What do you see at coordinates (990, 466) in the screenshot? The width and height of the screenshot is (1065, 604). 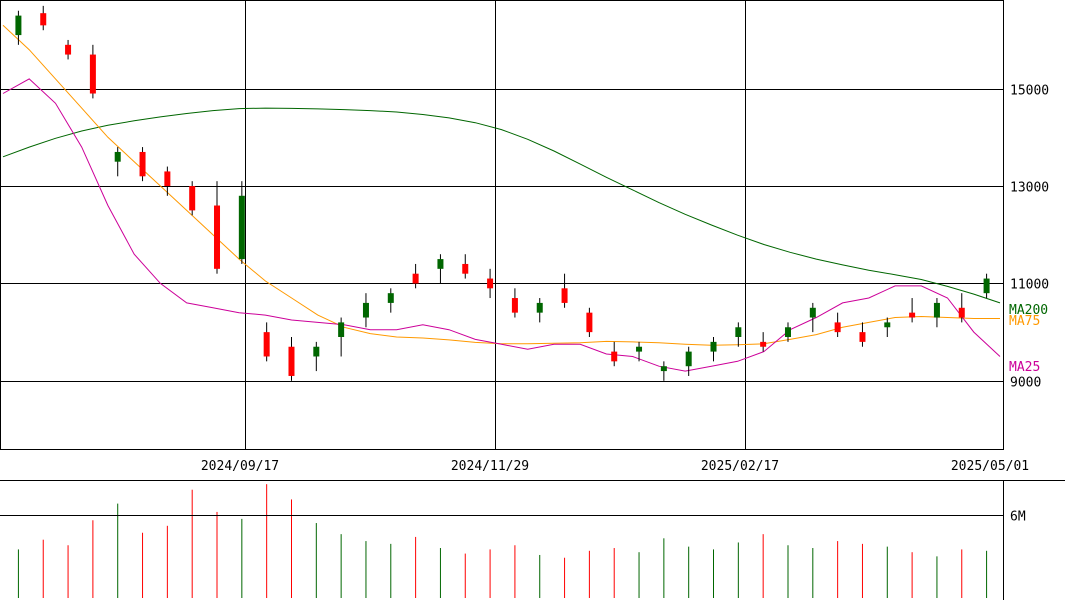 I see `date-tick-label: 2025/05/01` at bounding box center [990, 466].